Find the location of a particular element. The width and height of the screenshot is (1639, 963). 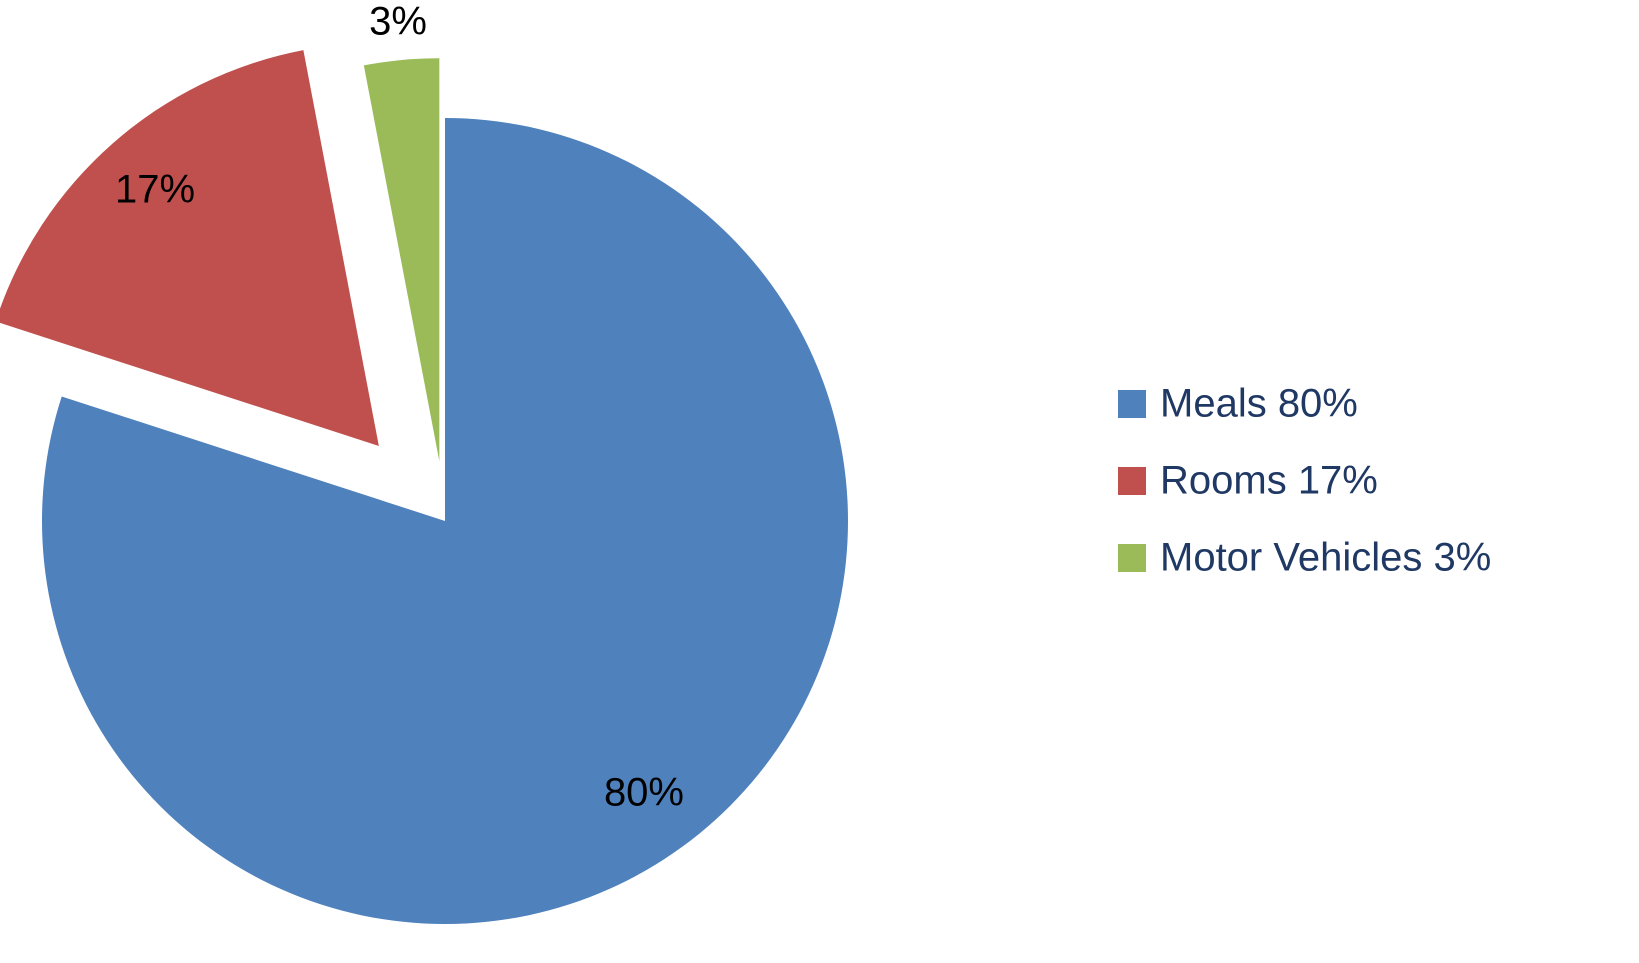

legend-label: Rooms 17% is located at coordinates (1269, 481).